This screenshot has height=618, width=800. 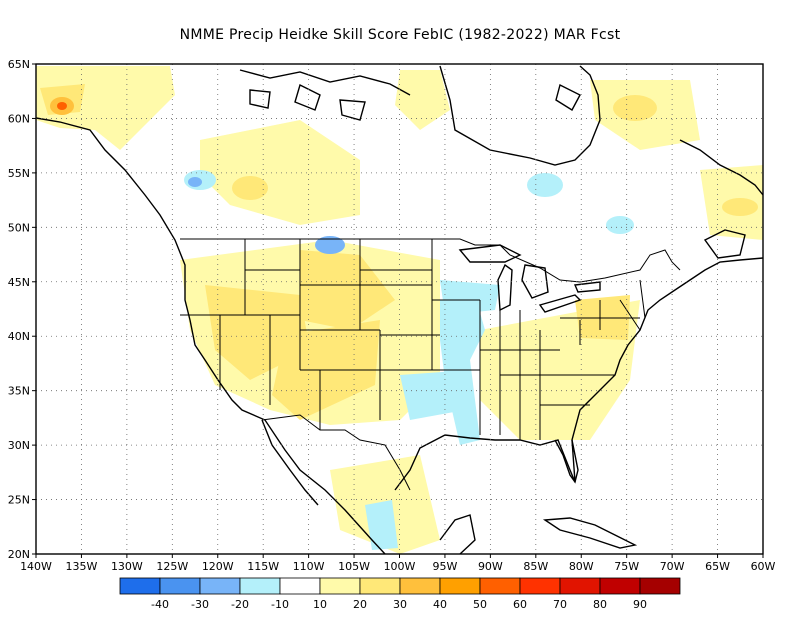 What do you see at coordinates (520, 604) in the screenshot?
I see `colorbar-label: 60` at bounding box center [520, 604].